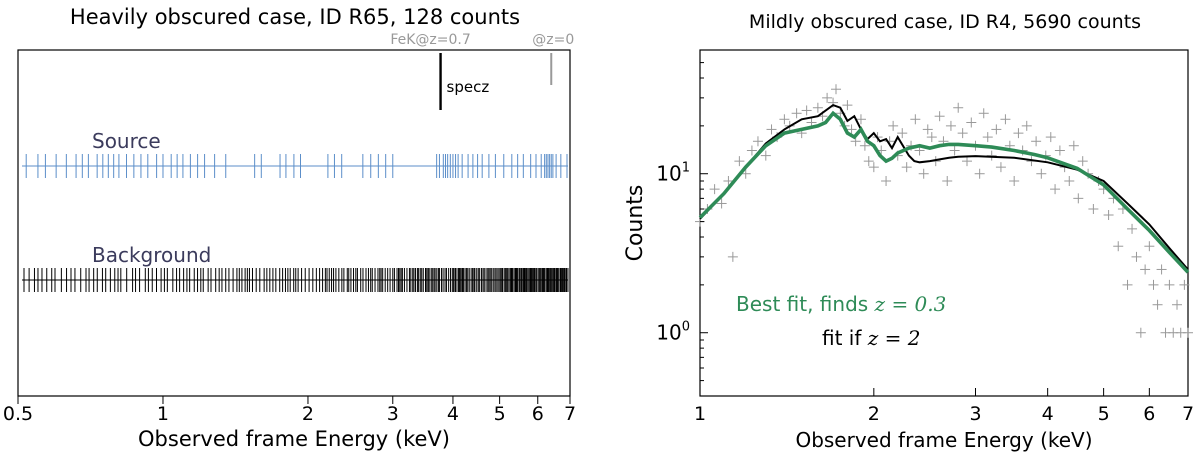 The image size is (1200, 457). Describe the element at coordinates (289, 410) in the screenshot. I see `left-x-ticks: 0.5 1 2 3 4 5 6 7` at that location.